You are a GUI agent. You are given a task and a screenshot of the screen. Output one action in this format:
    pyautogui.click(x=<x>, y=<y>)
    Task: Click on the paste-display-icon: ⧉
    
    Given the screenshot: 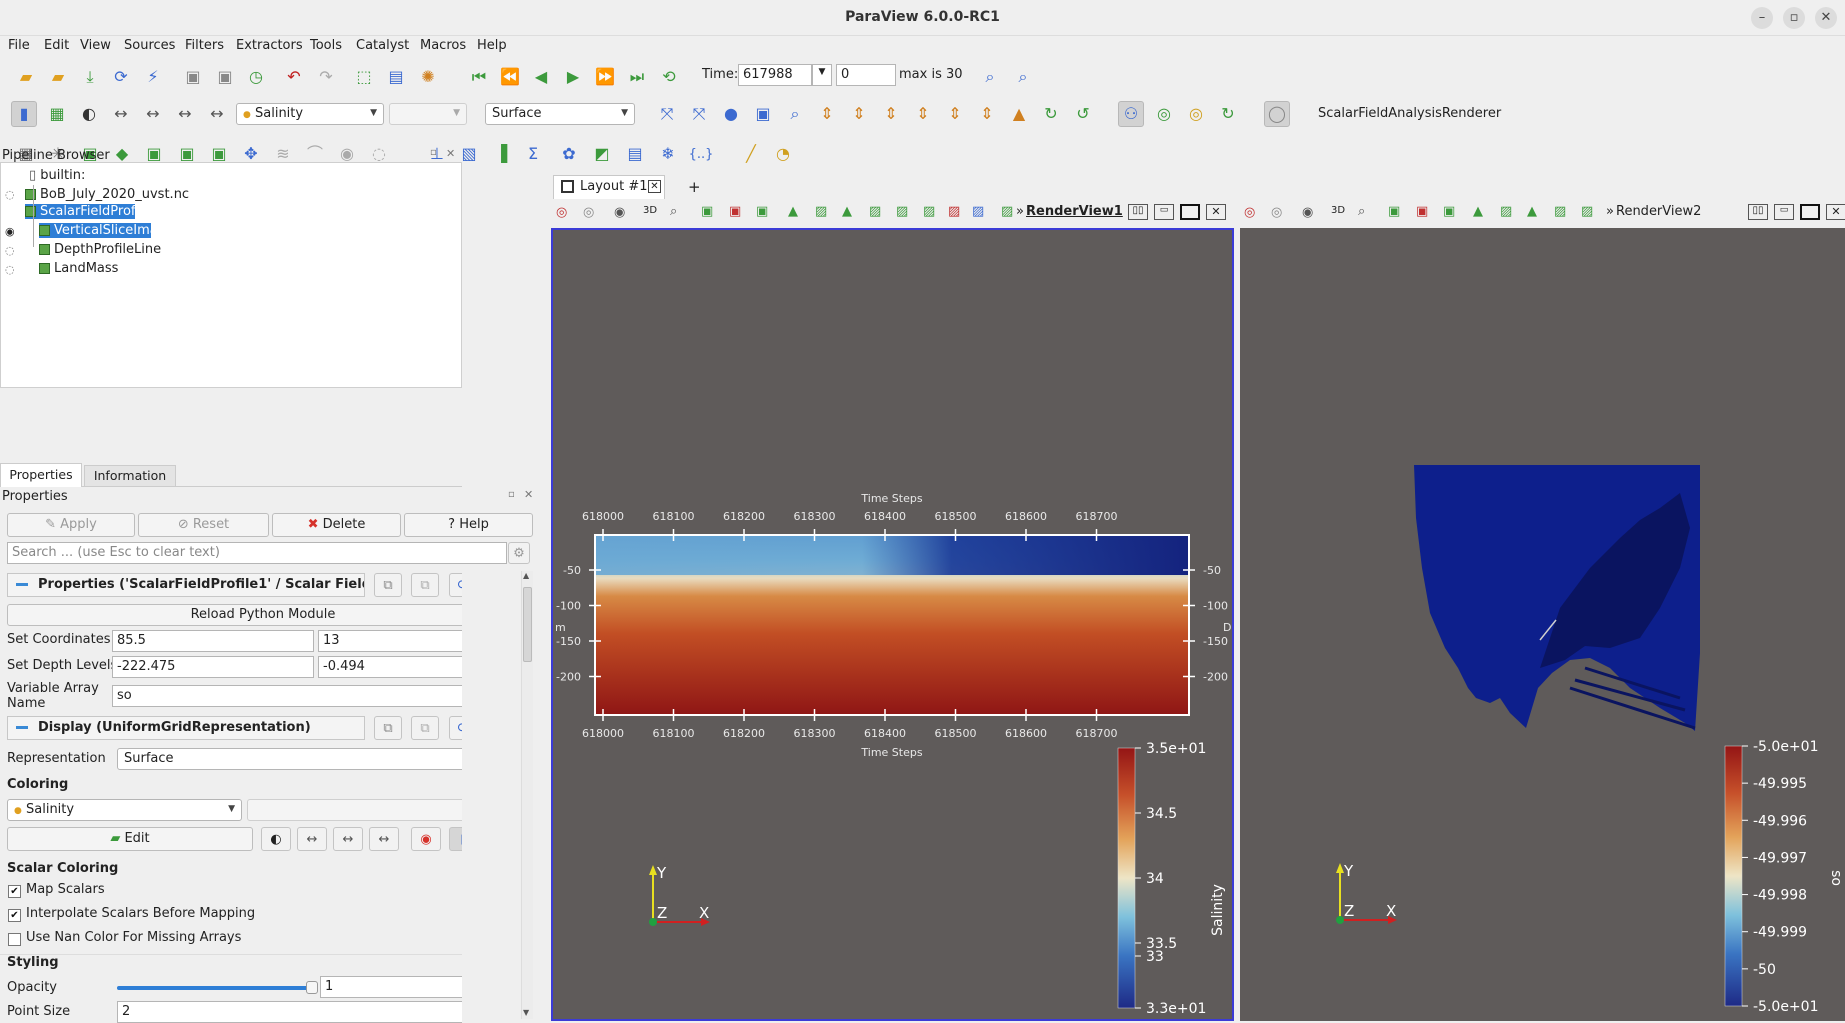 What is the action you would take?
    pyautogui.click(x=425, y=728)
    